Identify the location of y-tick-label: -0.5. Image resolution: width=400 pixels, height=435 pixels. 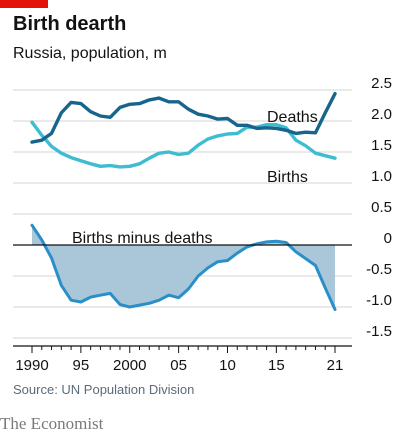
(379, 269).